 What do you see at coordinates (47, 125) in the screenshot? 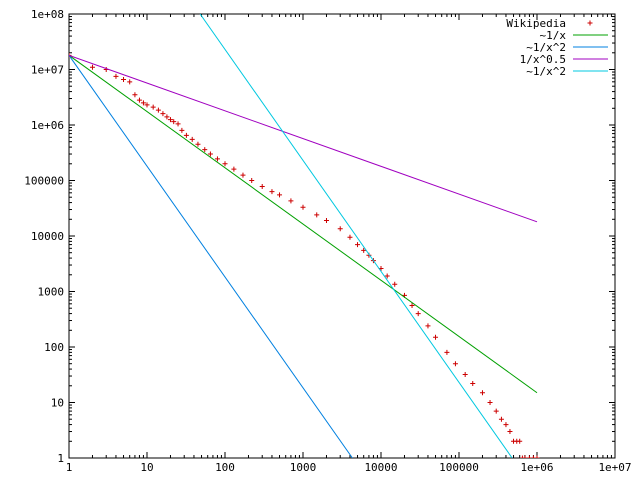
I see `y-tick-label: 1e+06` at bounding box center [47, 125].